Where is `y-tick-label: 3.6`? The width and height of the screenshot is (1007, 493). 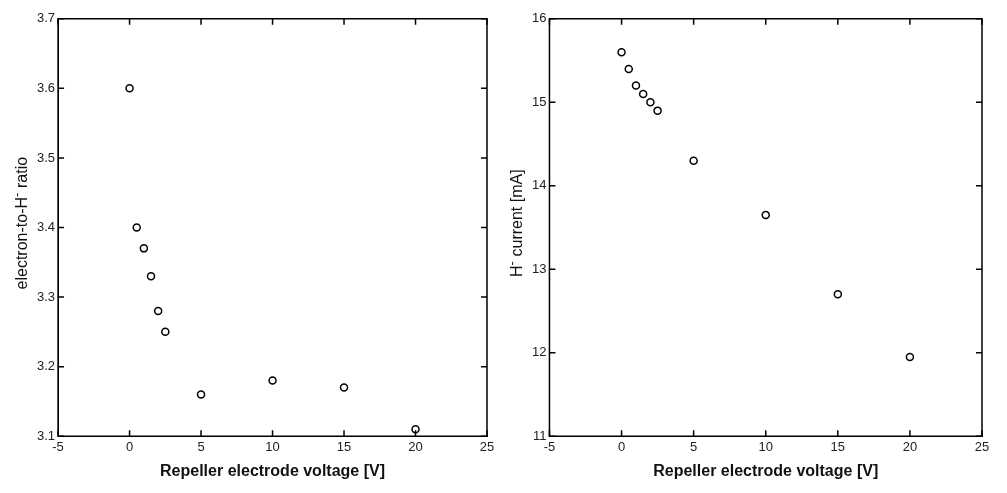
y-tick-label: 3.6 is located at coordinates (46, 87).